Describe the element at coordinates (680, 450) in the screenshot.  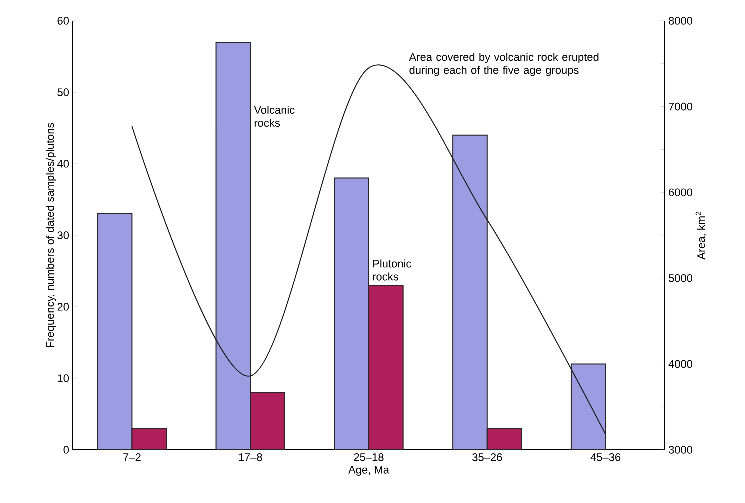
I see `y2-tick-label: 3000` at that location.